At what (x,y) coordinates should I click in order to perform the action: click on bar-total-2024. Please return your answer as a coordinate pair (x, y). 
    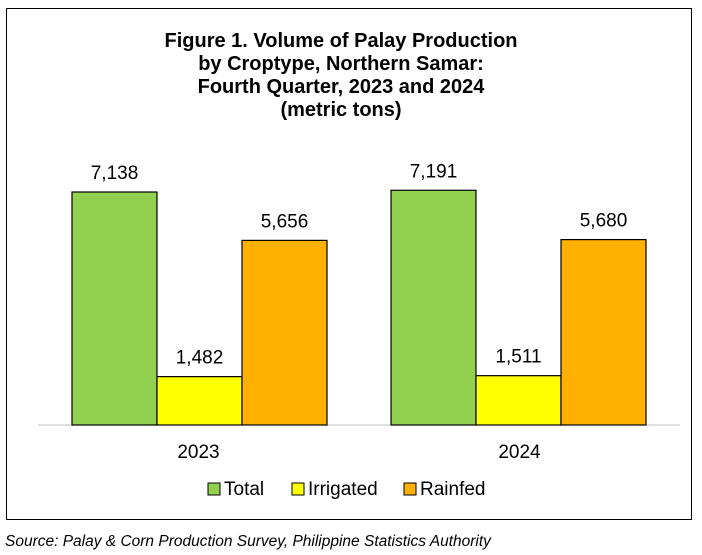
    Looking at the image, I should click on (433, 307).